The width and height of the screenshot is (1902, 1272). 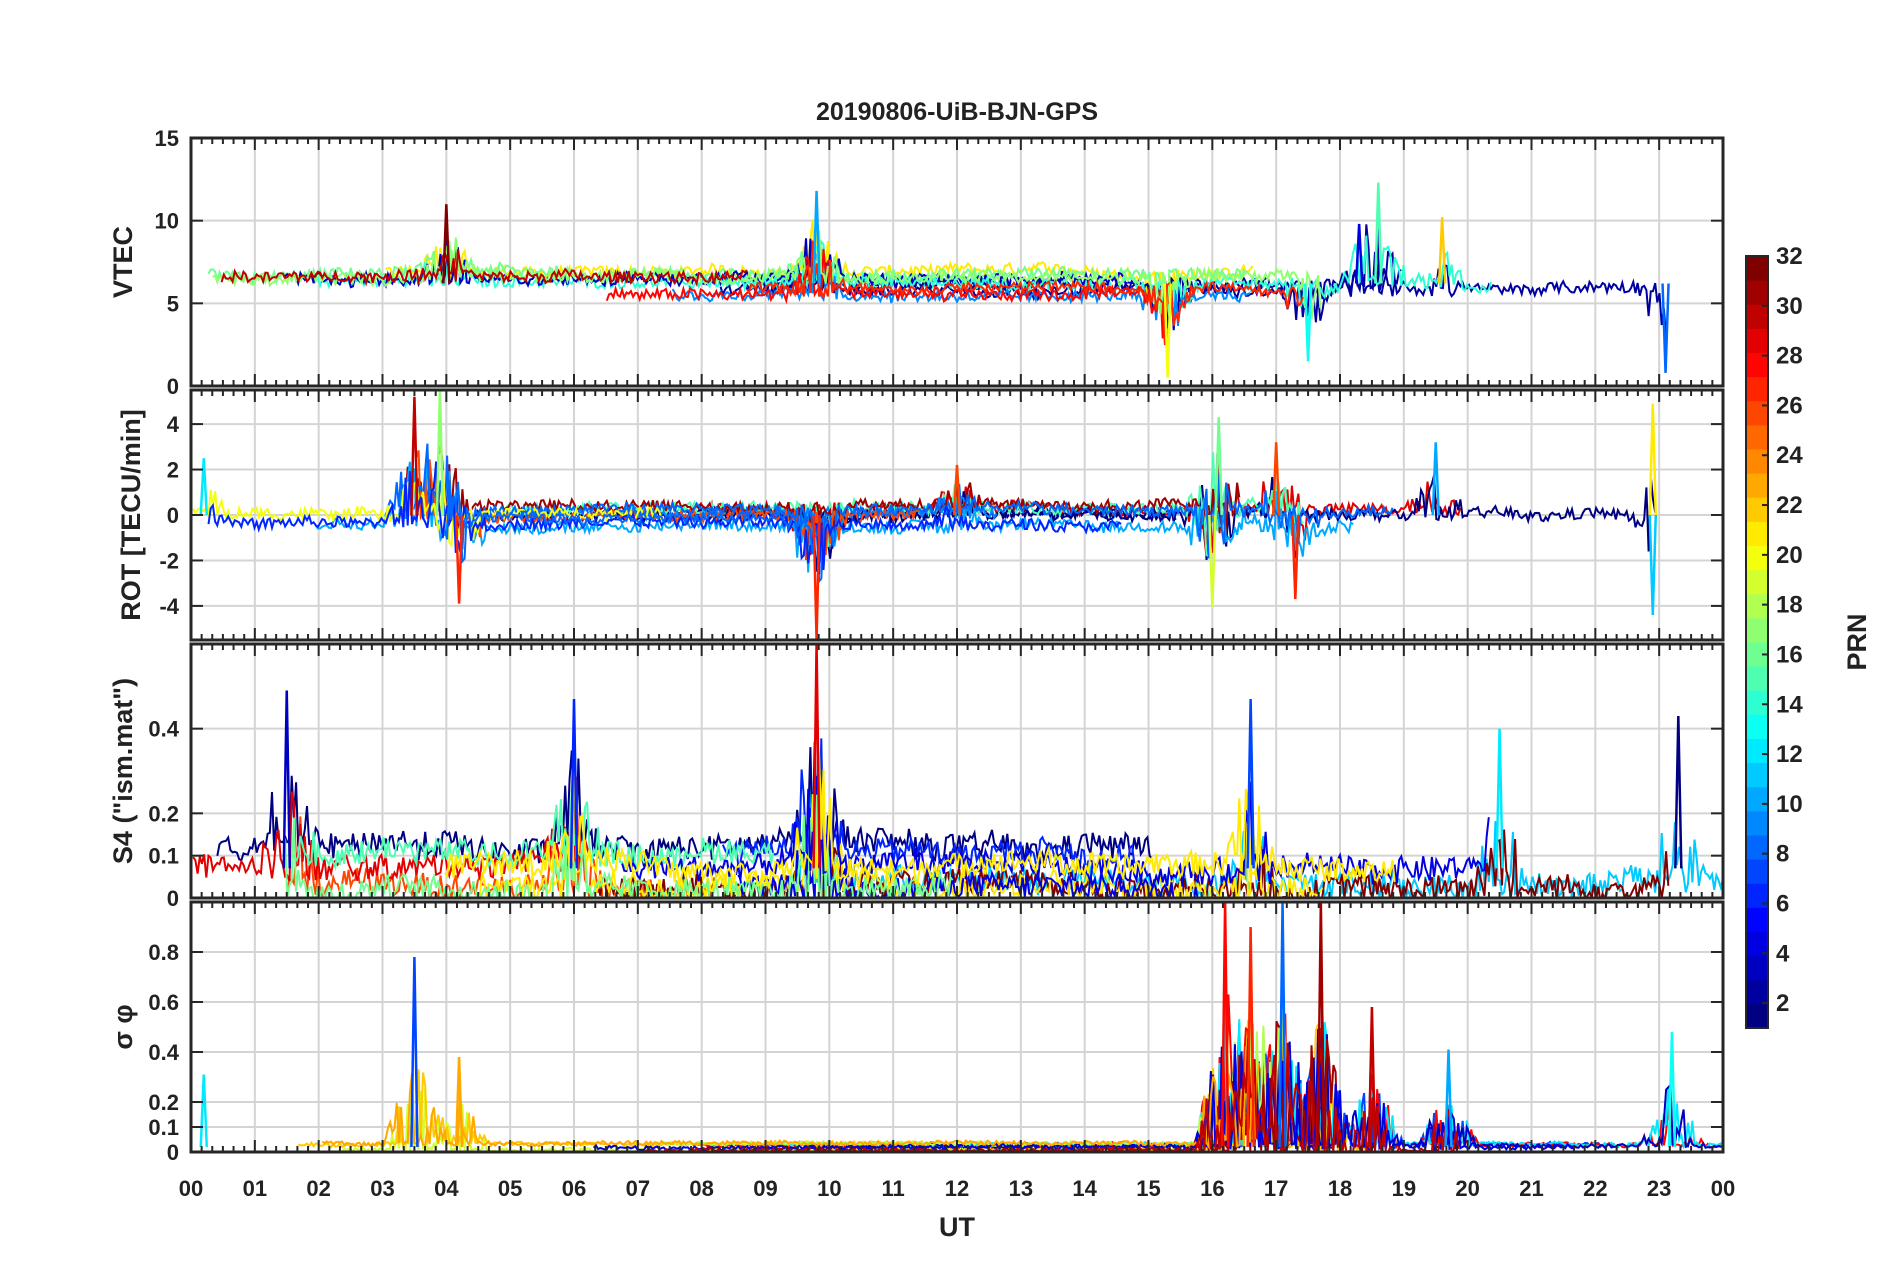 What do you see at coordinates (1789, 754) in the screenshot?
I see `colorbar-tick-label: 12` at bounding box center [1789, 754].